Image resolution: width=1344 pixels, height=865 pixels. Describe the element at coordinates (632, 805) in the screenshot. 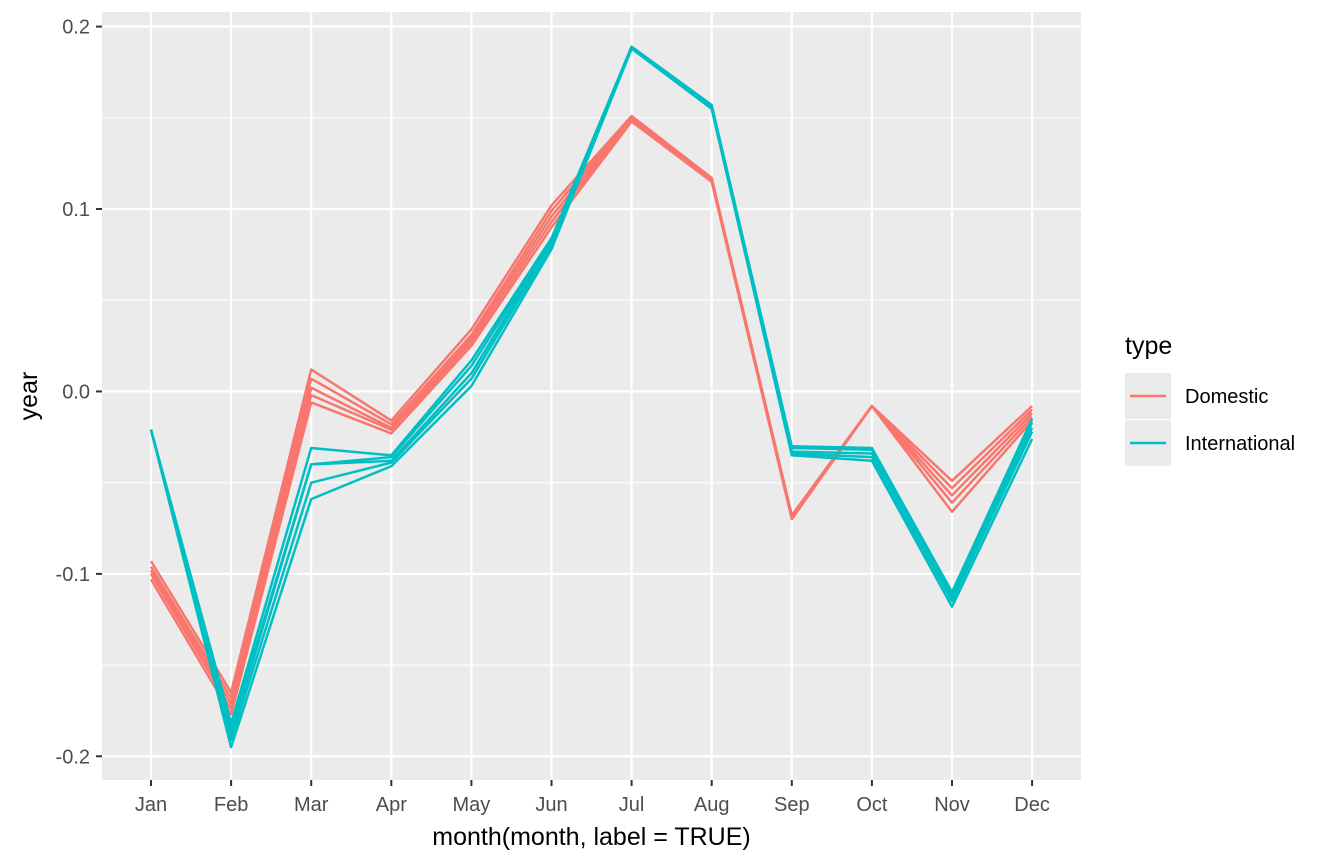

I see `x-tick-label: Jul` at that location.